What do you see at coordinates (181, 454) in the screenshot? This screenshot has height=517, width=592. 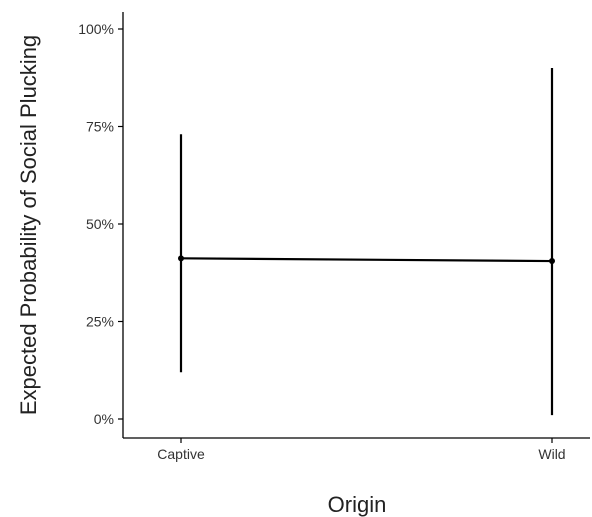 I see `x-tick-label: Captive` at bounding box center [181, 454].